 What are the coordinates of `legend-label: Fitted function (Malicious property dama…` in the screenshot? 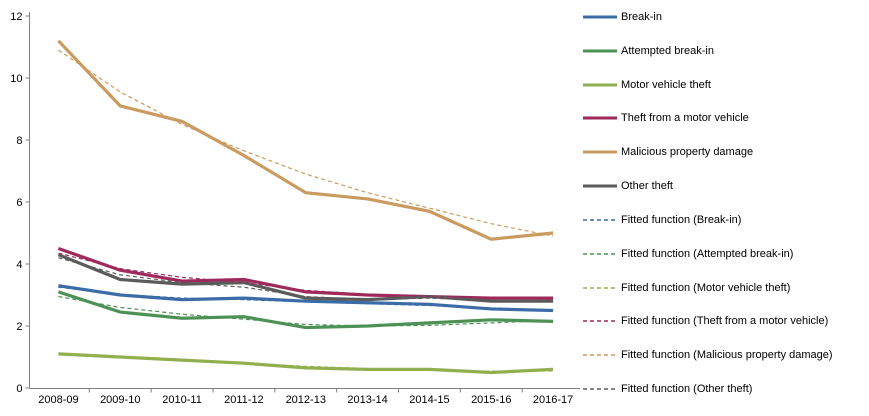 It's located at (727, 355).